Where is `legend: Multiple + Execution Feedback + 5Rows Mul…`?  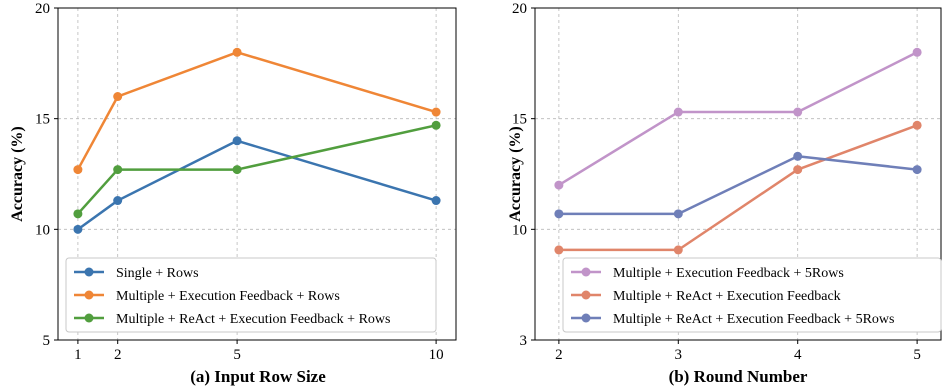
legend: Multiple + Execution Feedback + 5Rows Mul… is located at coordinates (752, 295).